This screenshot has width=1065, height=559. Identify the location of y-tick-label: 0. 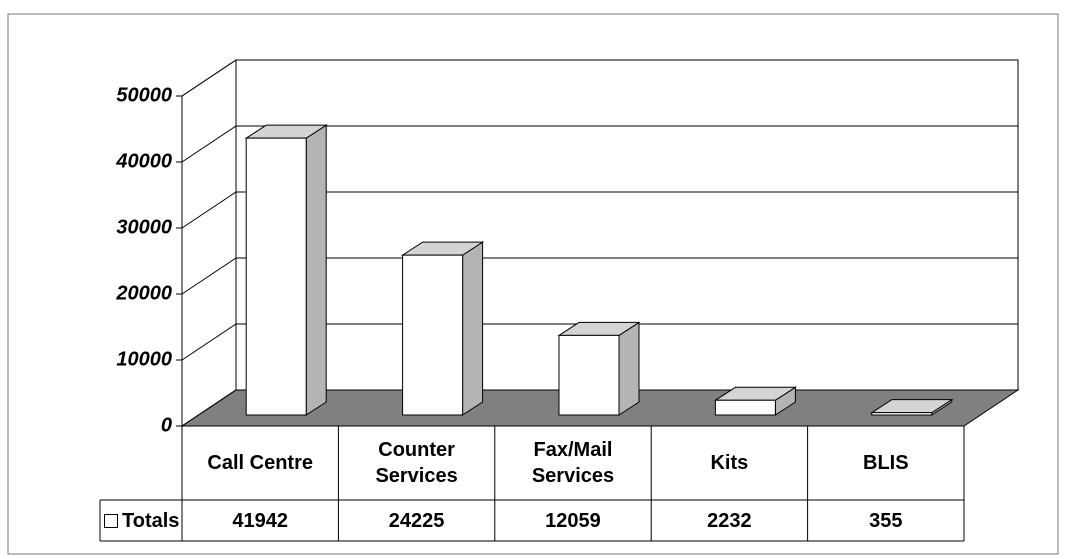
(166, 425).